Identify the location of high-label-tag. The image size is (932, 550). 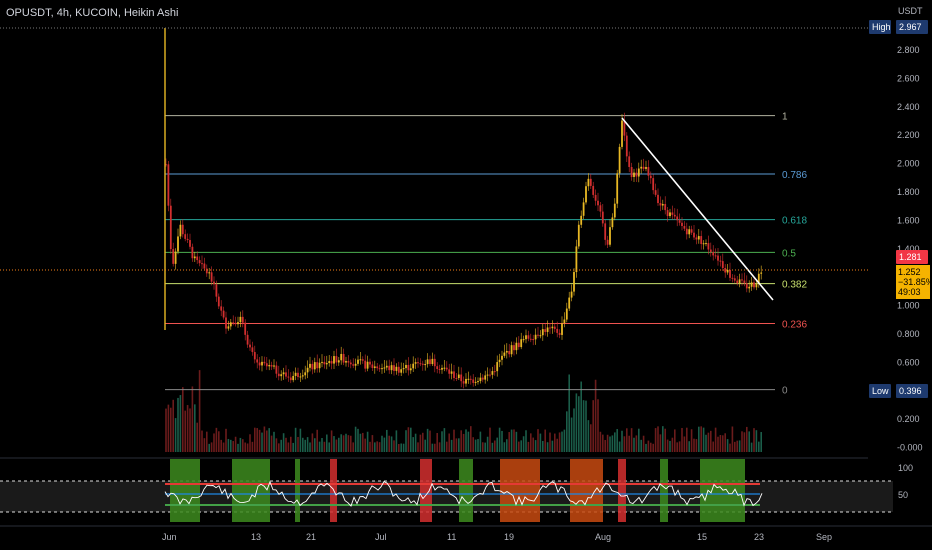
(880, 27).